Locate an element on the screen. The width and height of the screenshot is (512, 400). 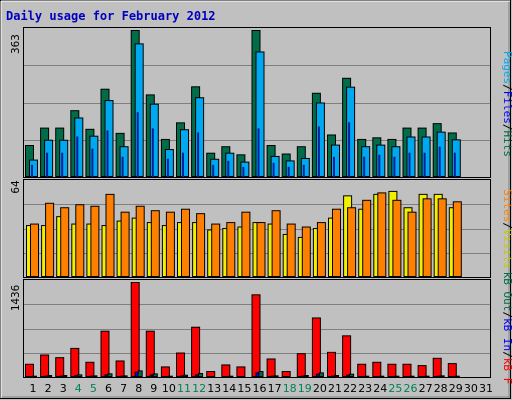
day-label: 8 is located at coordinates (138, 388).